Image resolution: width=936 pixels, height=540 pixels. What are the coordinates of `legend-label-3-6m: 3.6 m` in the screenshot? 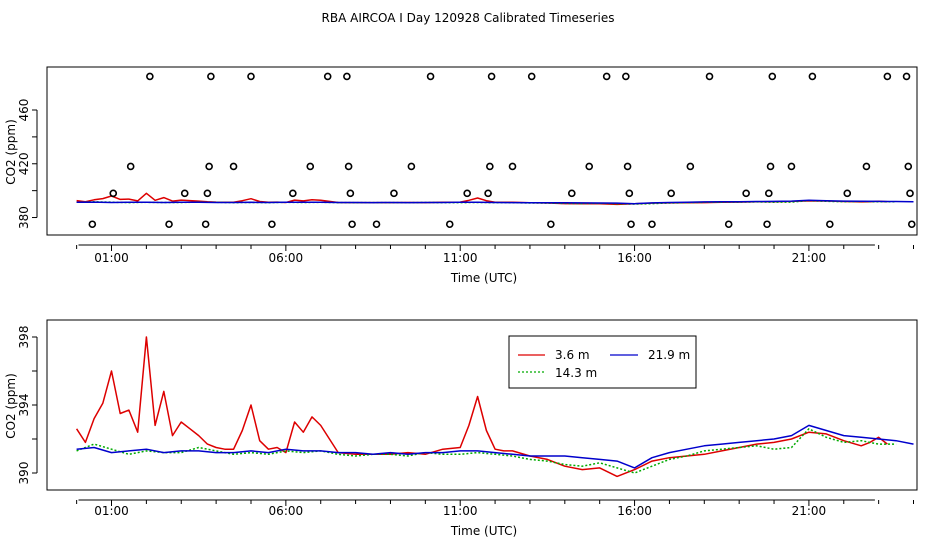 It's located at (572, 355).